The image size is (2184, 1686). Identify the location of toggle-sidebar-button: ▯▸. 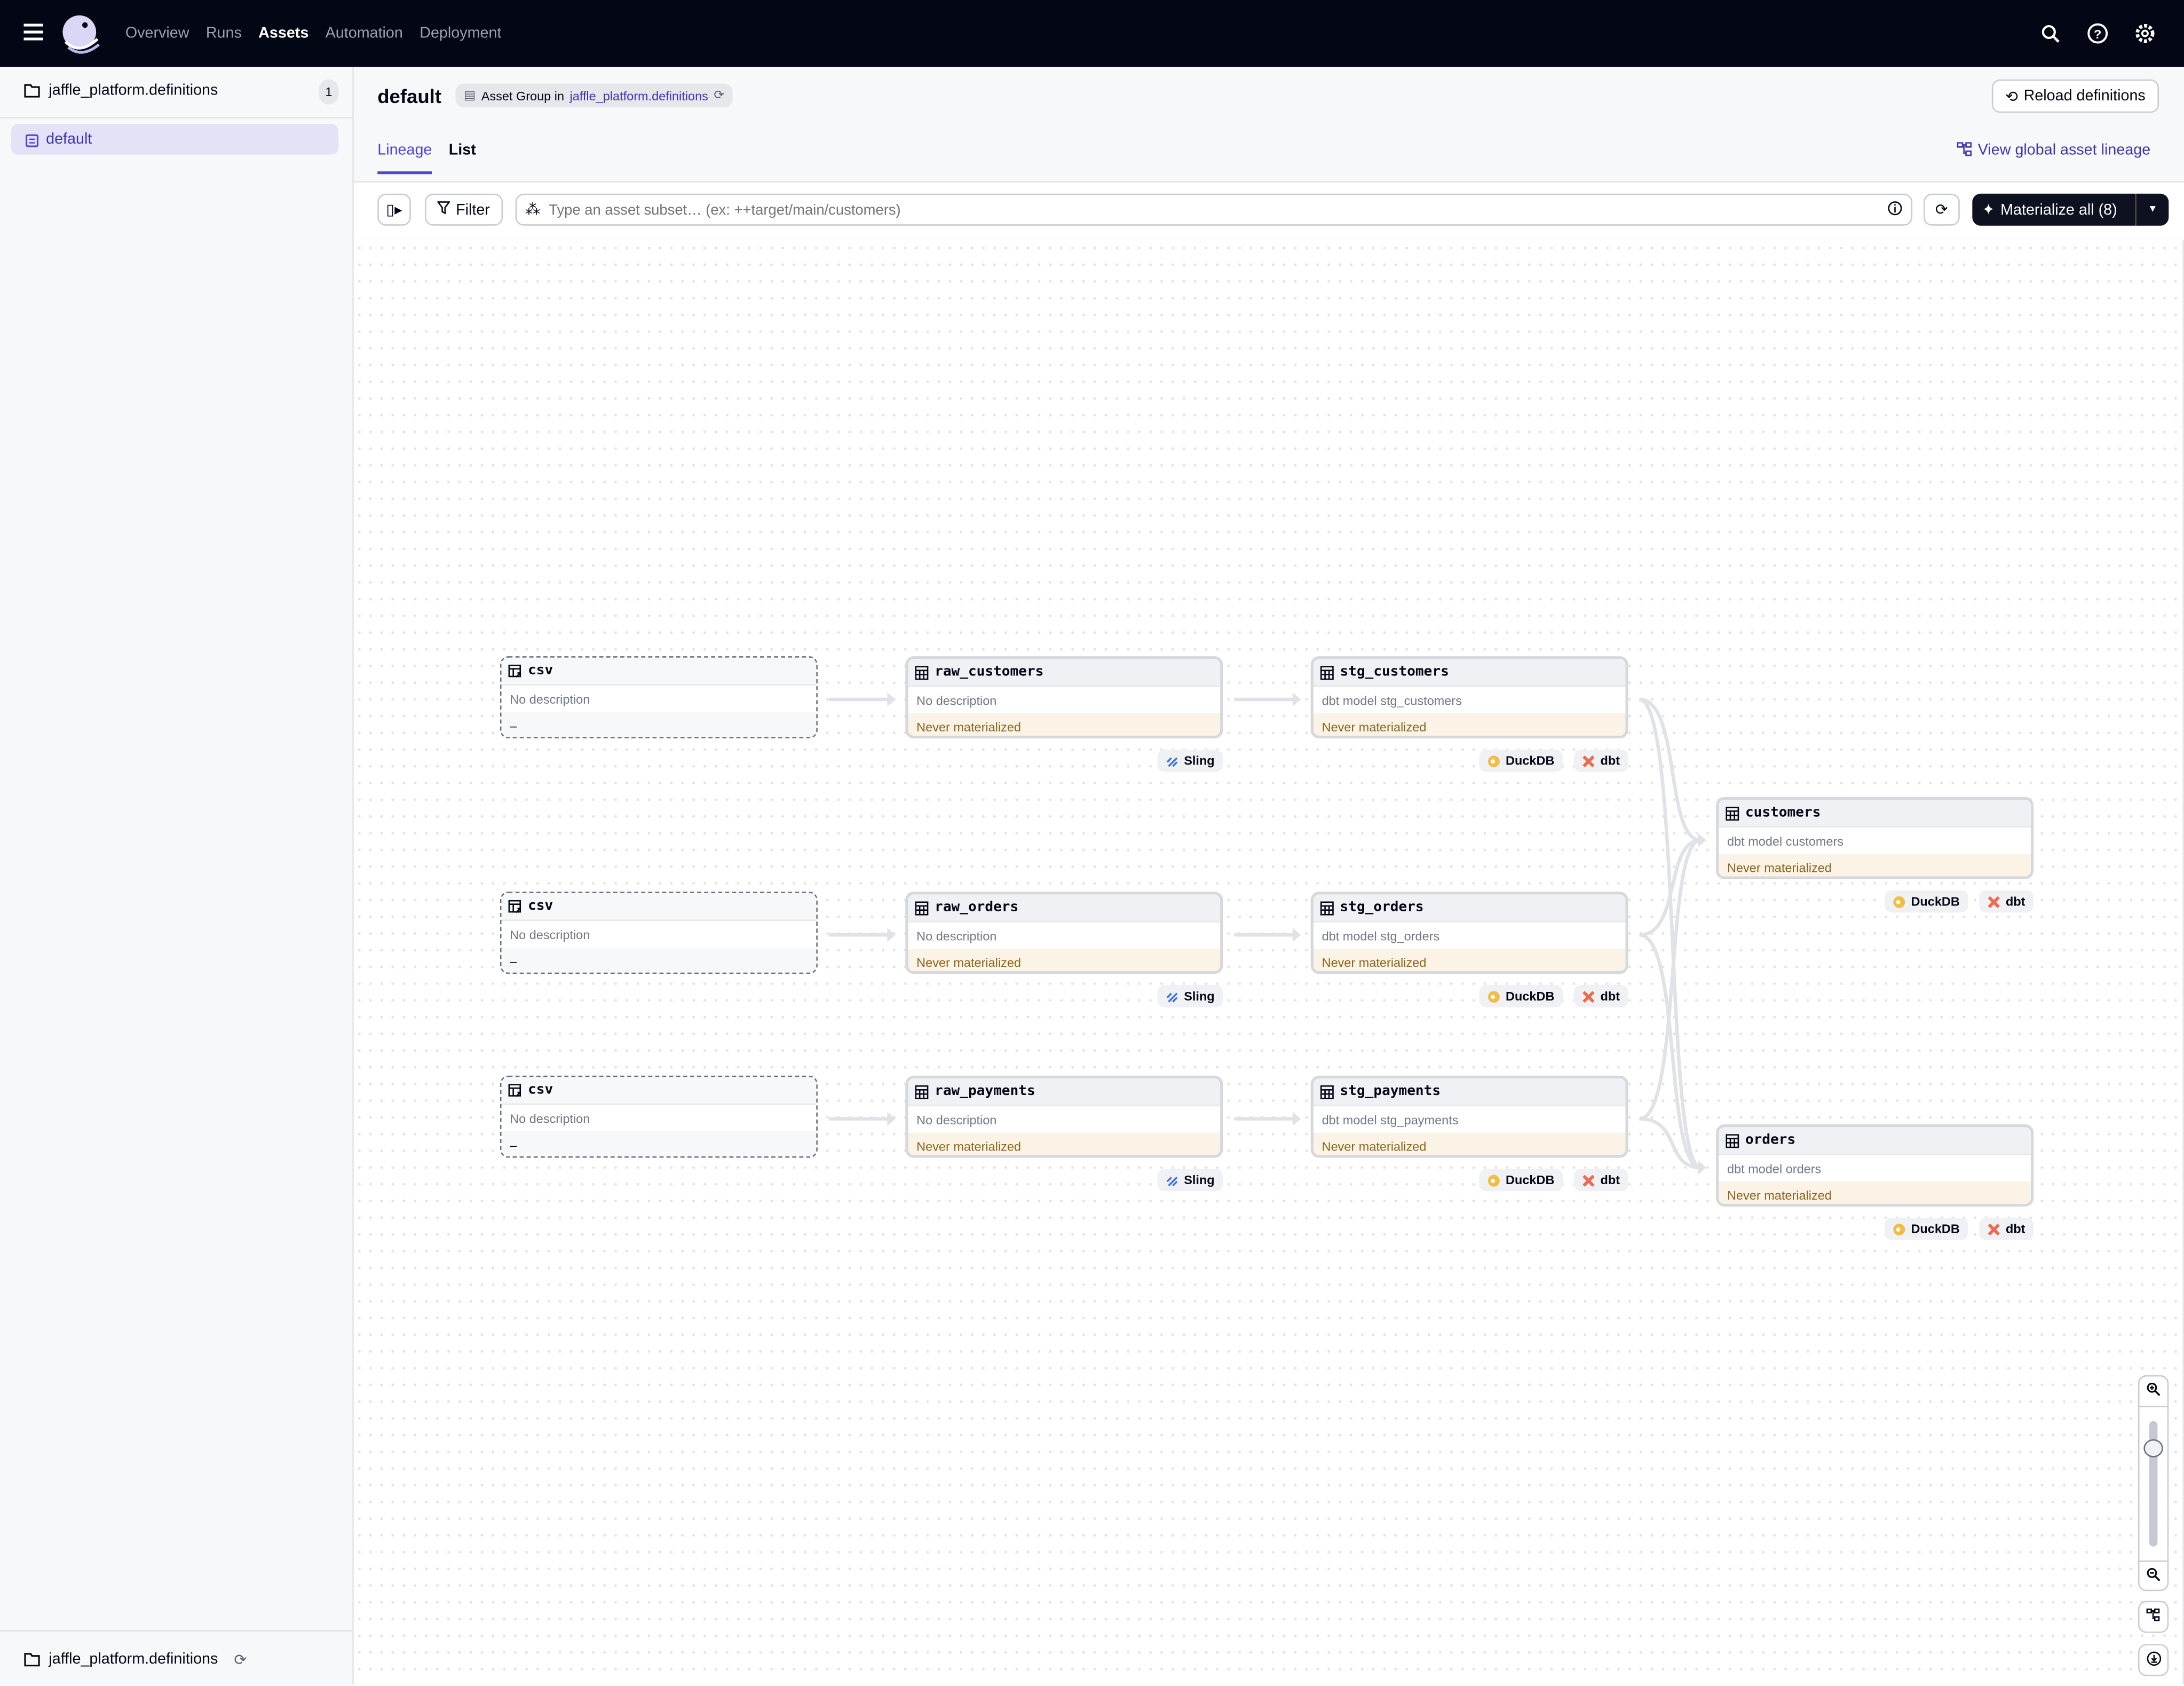
(394, 209).